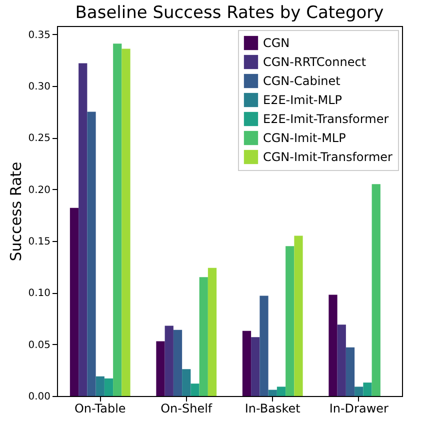  What do you see at coordinates (328, 157) in the screenshot?
I see `legend-label: CGN-Imit-Transformer` at bounding box center [328, 157].